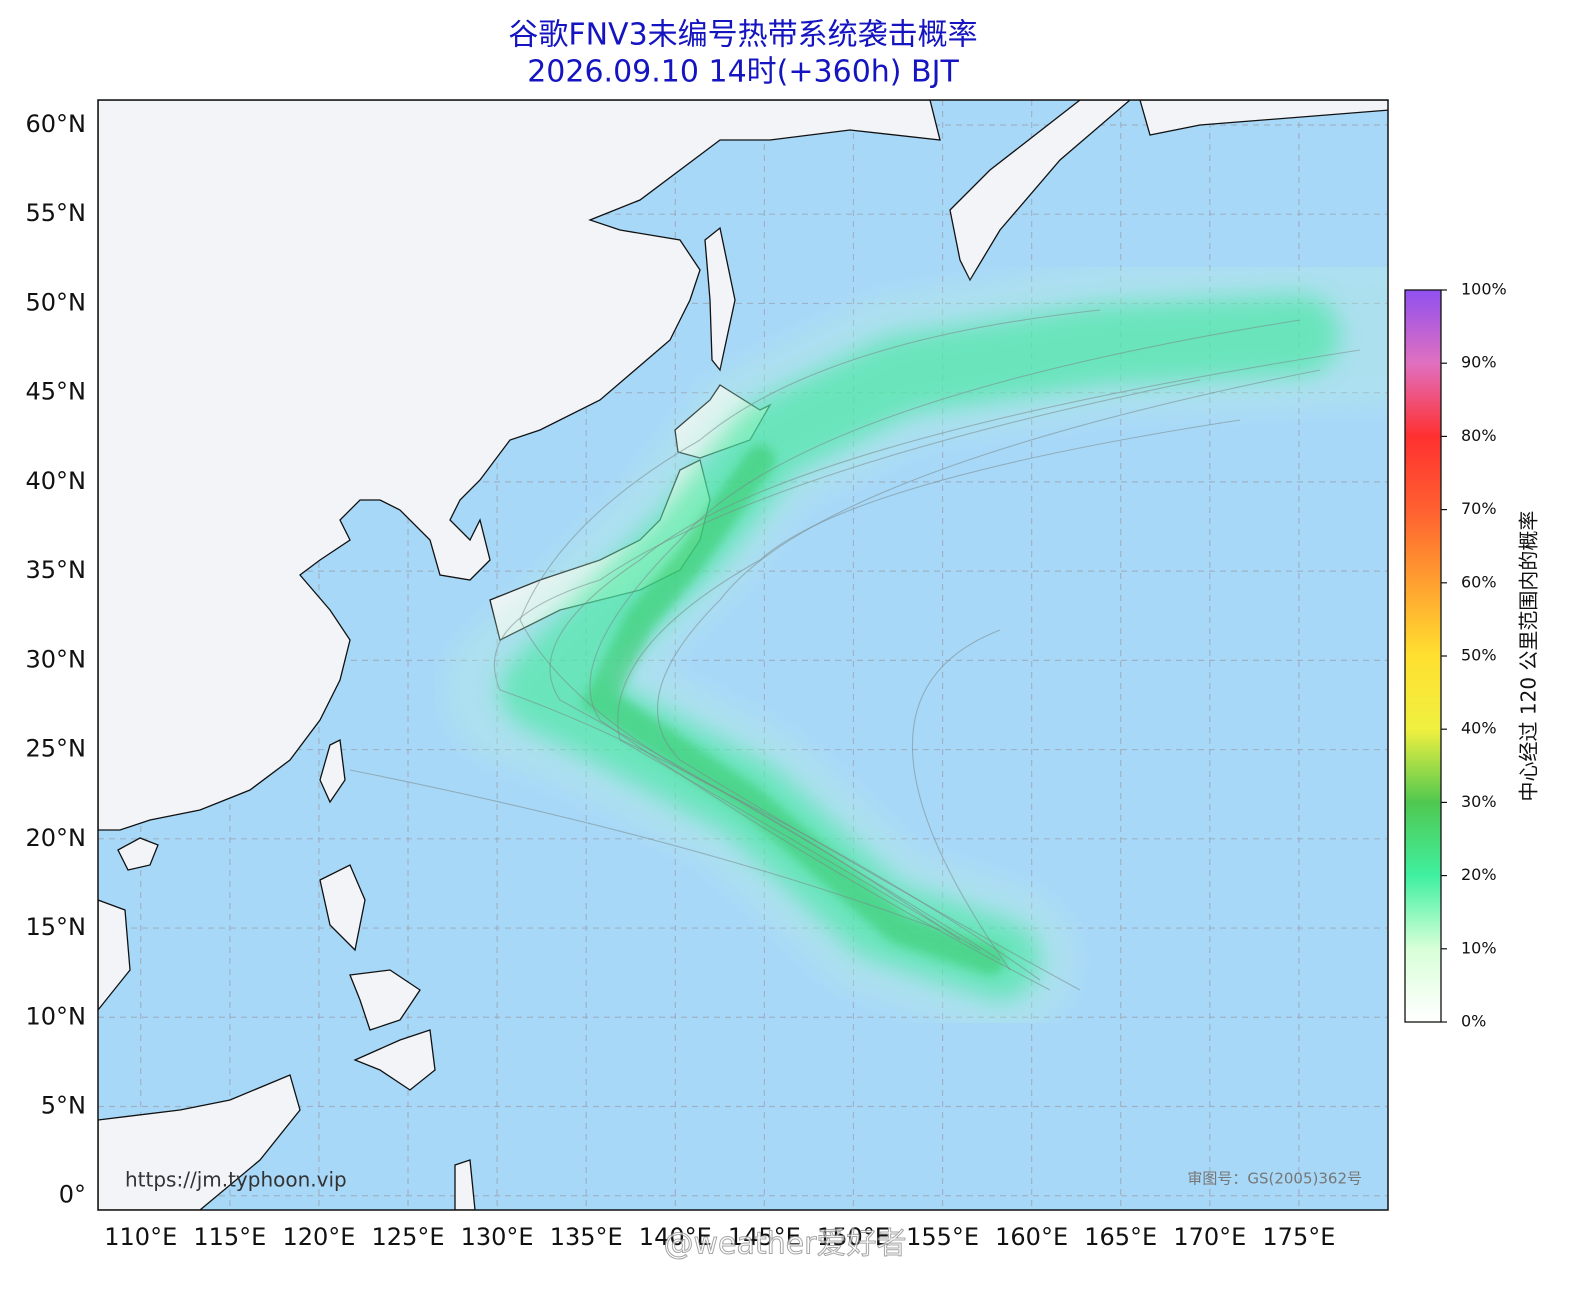 The image size is (1583, 1290). Describe the element at coordinates (853, 1237) in the screenshot. I see `x-tick-label: 150°E` at that location.